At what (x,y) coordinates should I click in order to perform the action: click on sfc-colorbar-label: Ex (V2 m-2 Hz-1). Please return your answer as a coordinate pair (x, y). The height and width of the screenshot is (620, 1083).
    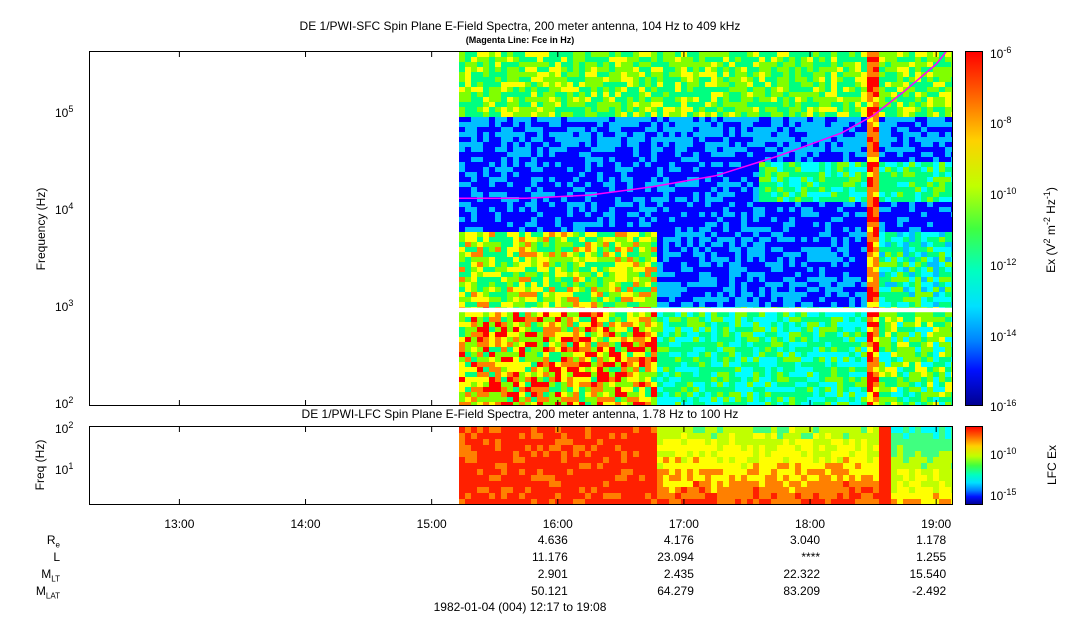
    Looking at the image, I should click on (1050, 230).